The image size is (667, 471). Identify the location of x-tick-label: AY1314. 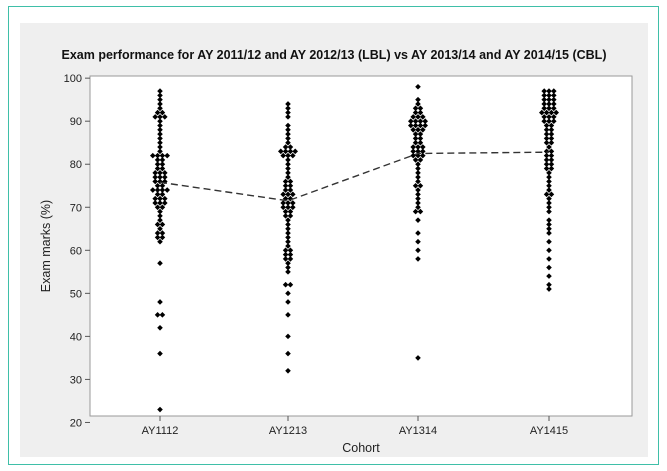
(418, 431).